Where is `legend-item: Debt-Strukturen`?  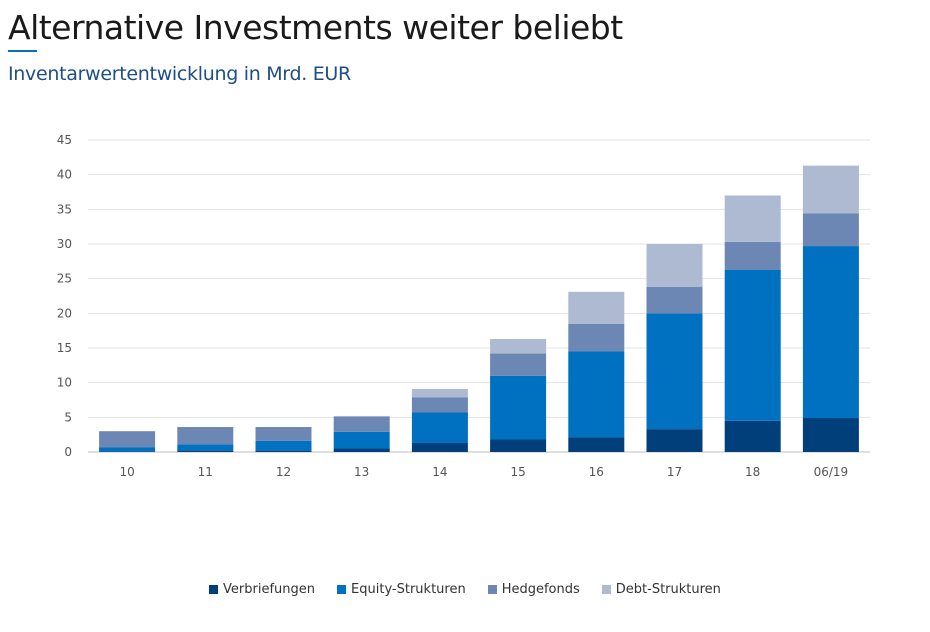
legend-item: Debt-Strukturen is located at coordinates (661, 589).